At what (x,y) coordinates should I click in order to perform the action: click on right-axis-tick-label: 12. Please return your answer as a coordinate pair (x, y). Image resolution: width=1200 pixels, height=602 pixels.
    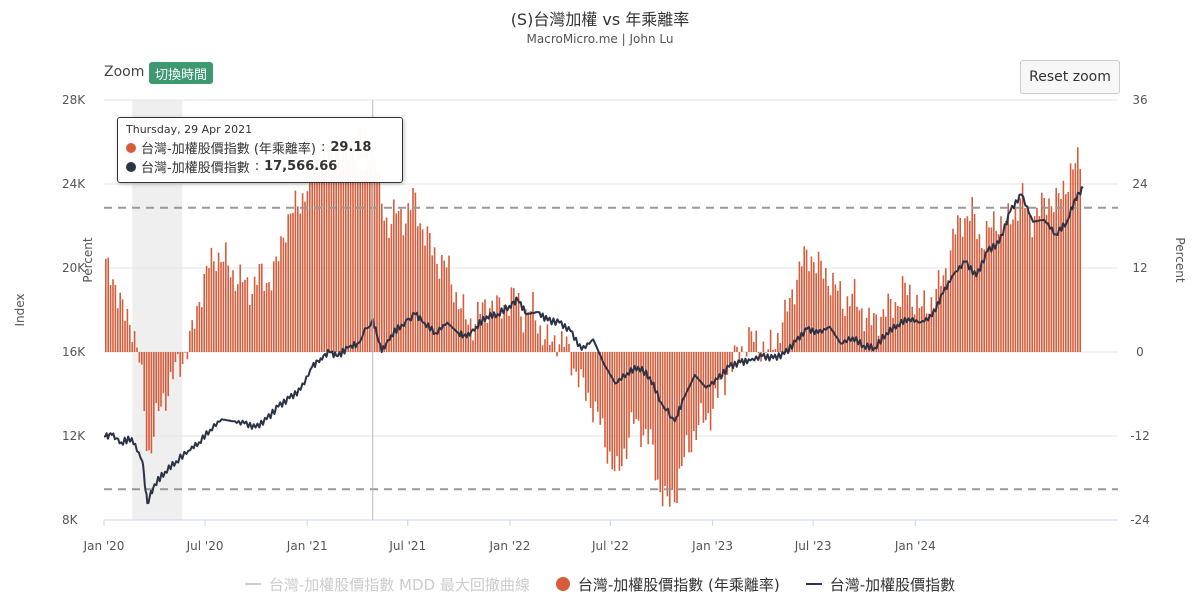
    Looking at the image, I should click on (1139, 268).